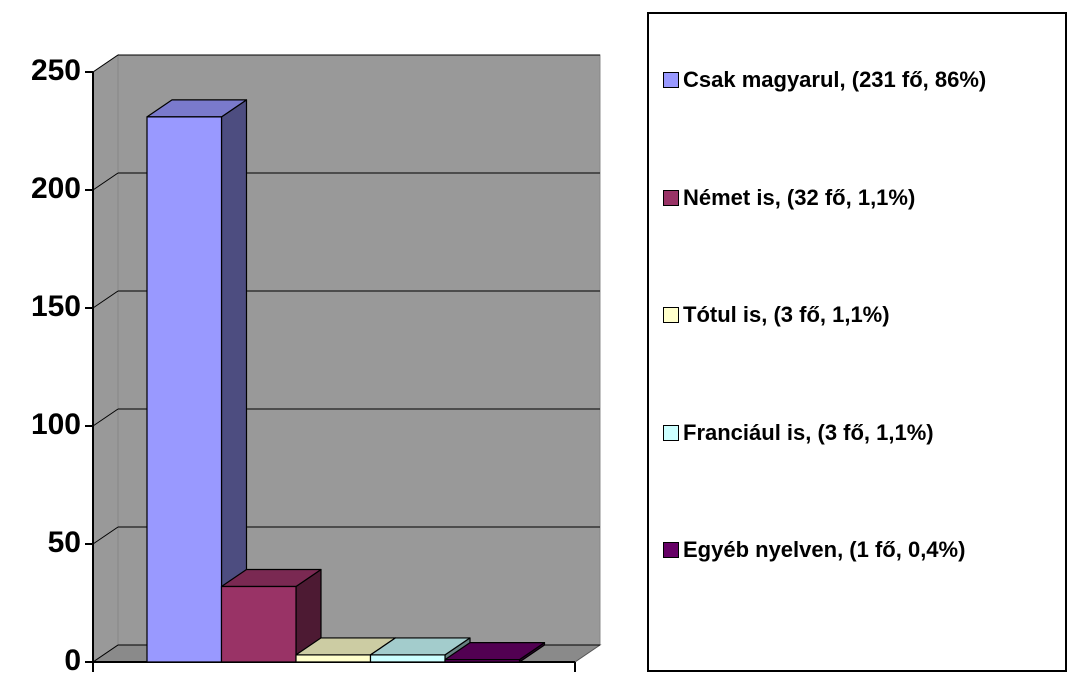 Image resolution: width=1070 pixels, height=675 pixels. Describe the element at coordinates (72, 659) in the screenshot. I see `y-tick-label: 0` at that location.